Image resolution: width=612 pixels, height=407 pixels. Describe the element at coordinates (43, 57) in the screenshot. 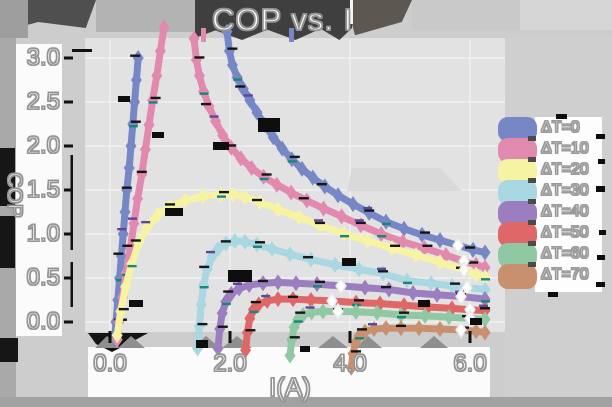

I see `y-tick-label: 3.0` at that location.